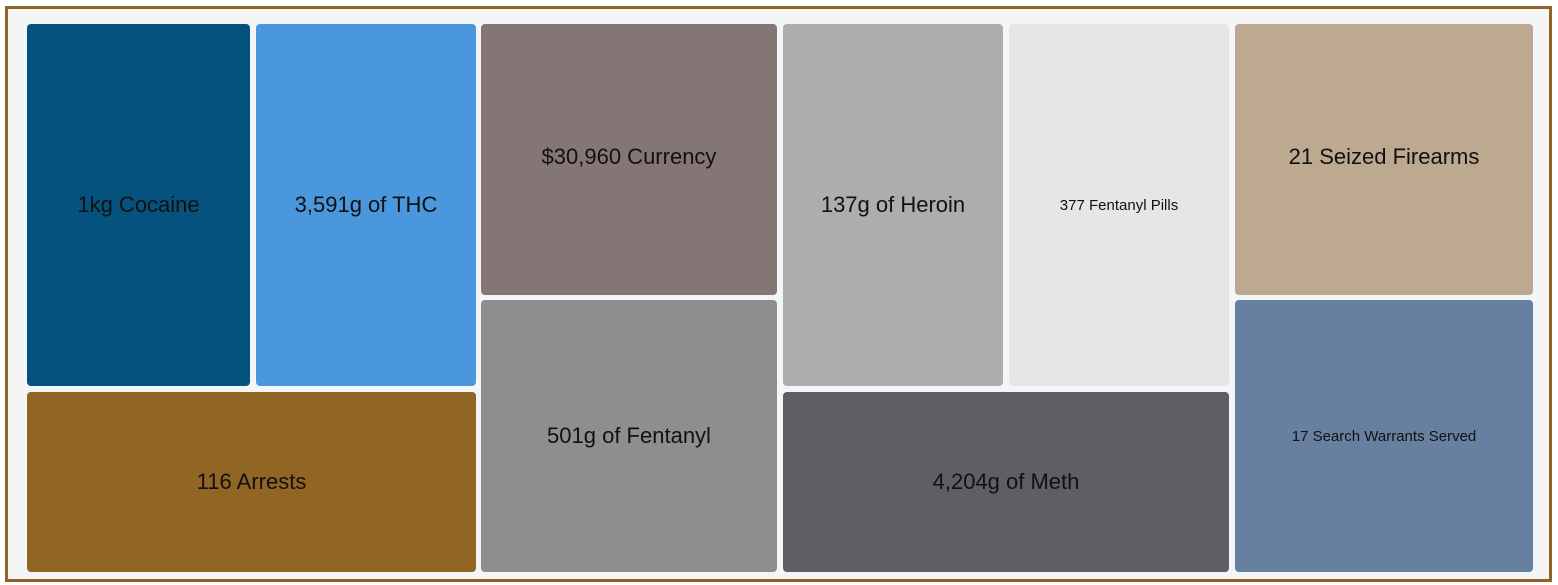 Image resolution: width=1558 pixels, height=585 pixels. I want to click on tile: 1kg Cocaine, so click(138, 205).